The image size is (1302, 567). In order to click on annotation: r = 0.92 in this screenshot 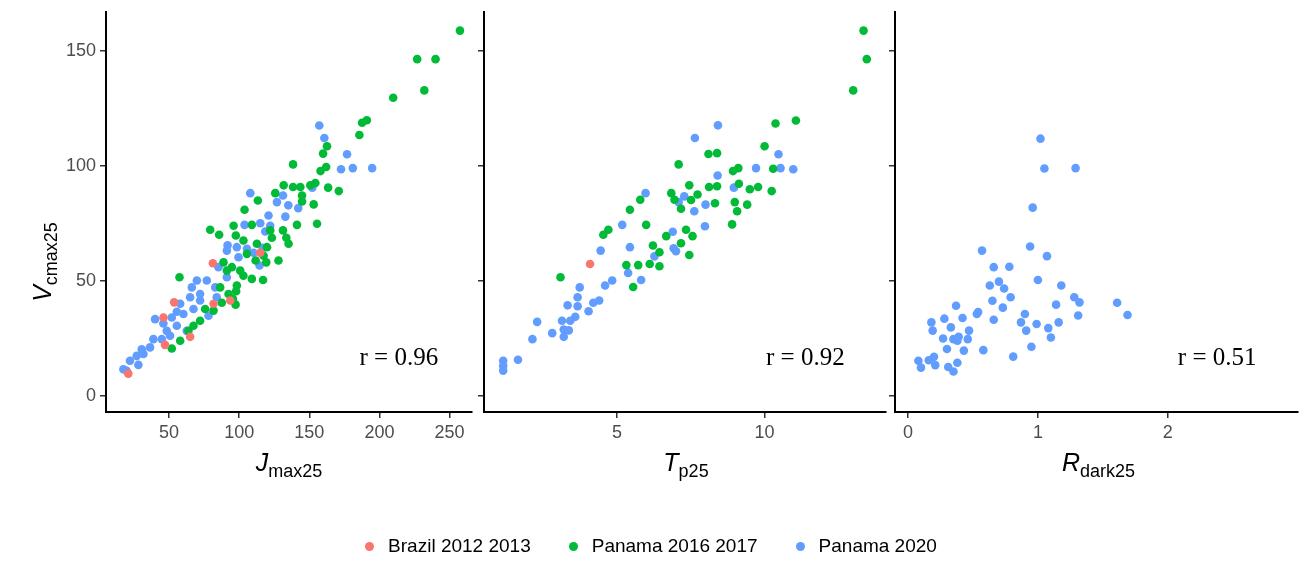, I will do `click(805, 356)`.